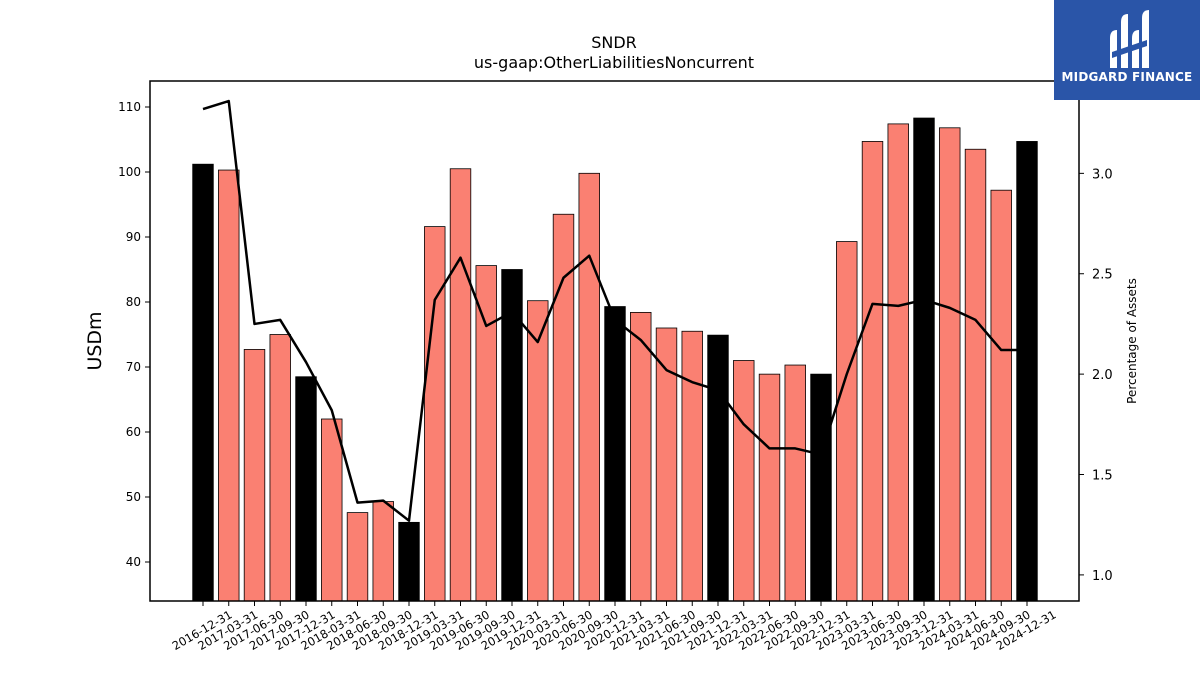 This screenshot has height=675, width=1200. What do you see at coordinates (1102, 476) in the screenshot?
I see `y2-tick-label: 1.5` at bounding box center [1102, 476].